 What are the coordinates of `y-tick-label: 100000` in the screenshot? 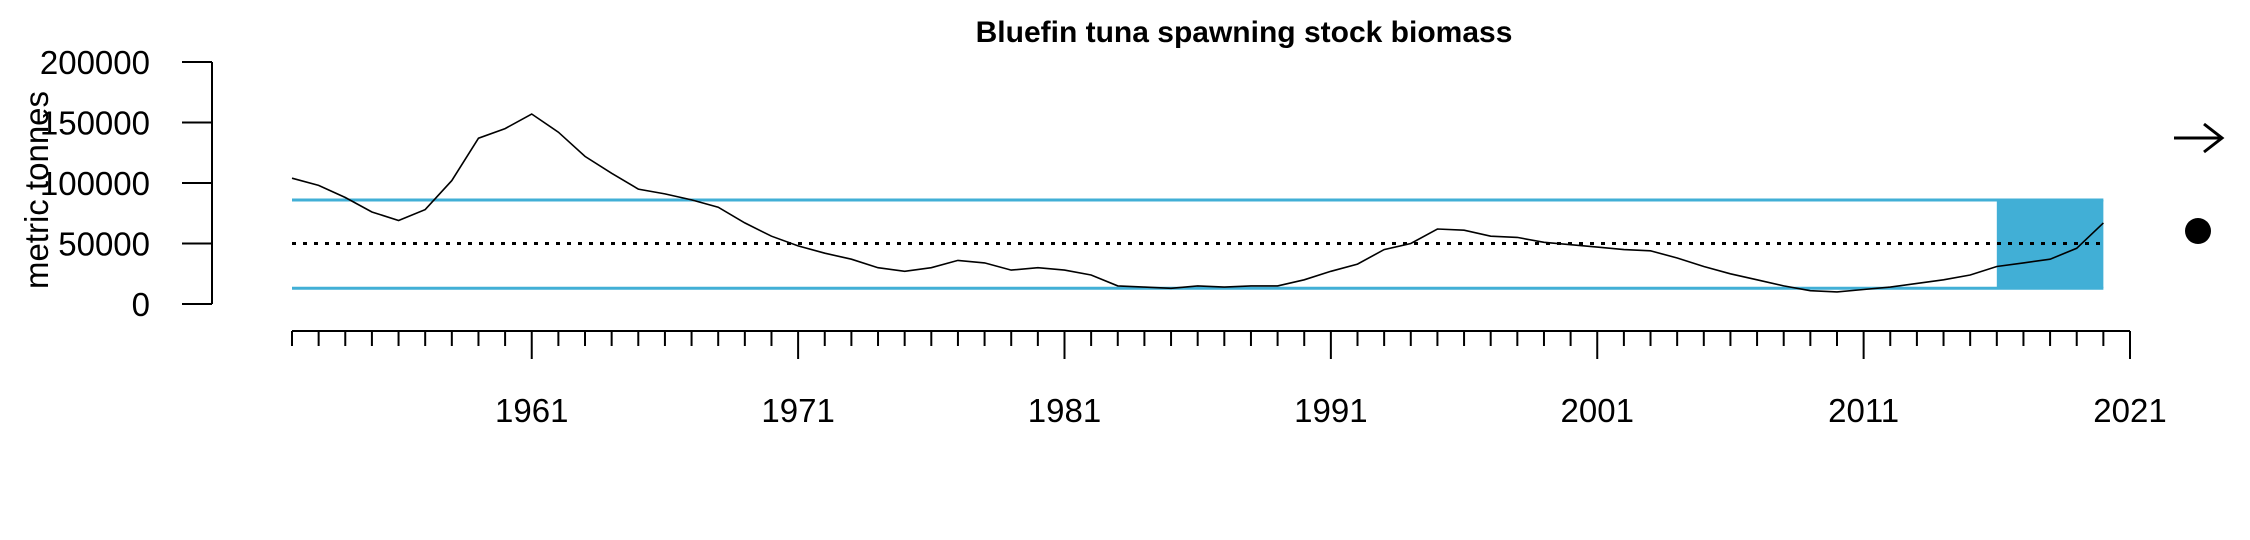 It's located at (95, 183).